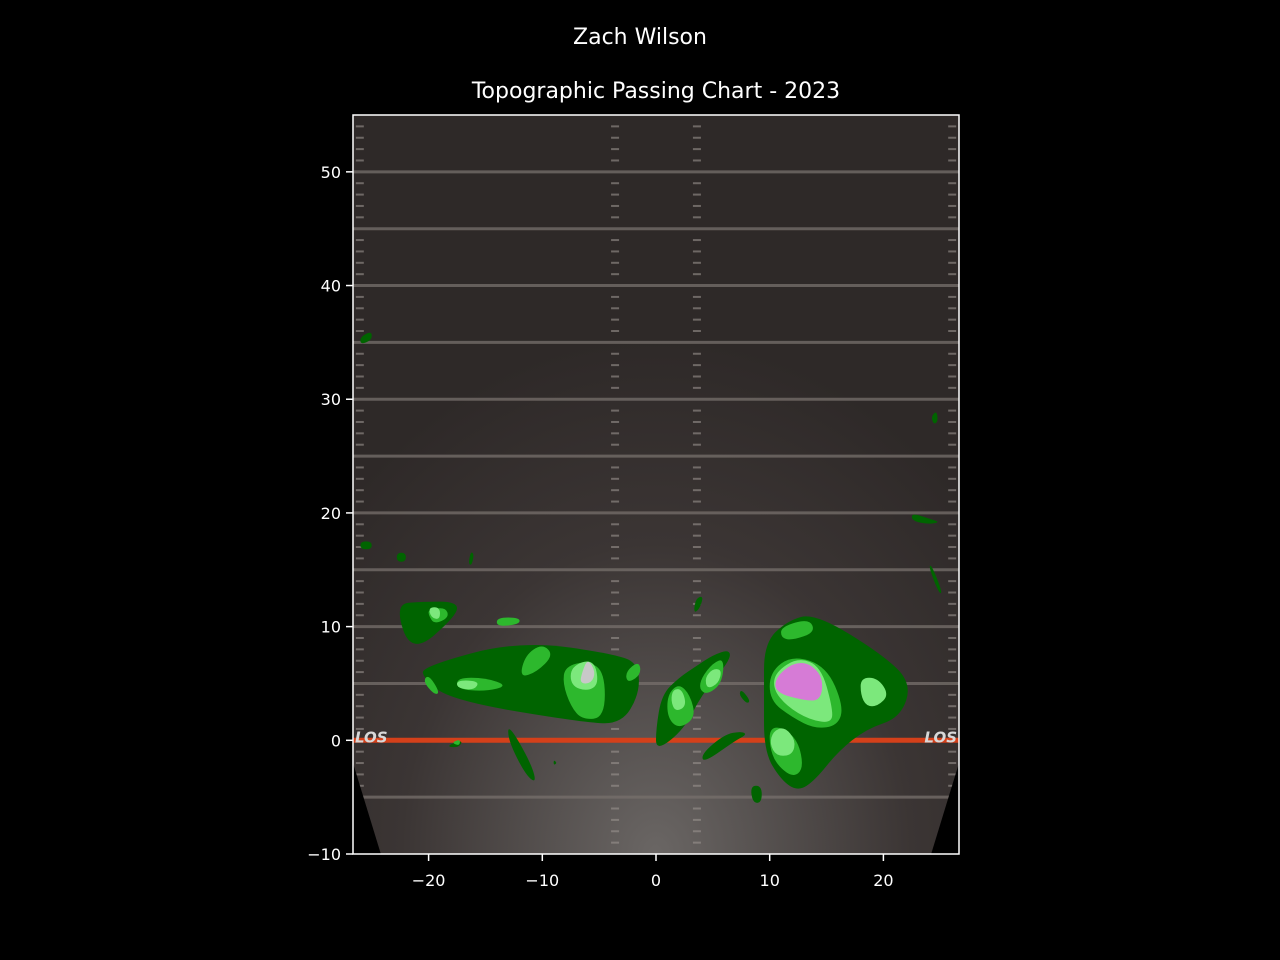  What do you see at coordinates (429, 880) in the screenshot?
I see `x-tick-label: −20` at bounding box center [429, 880].